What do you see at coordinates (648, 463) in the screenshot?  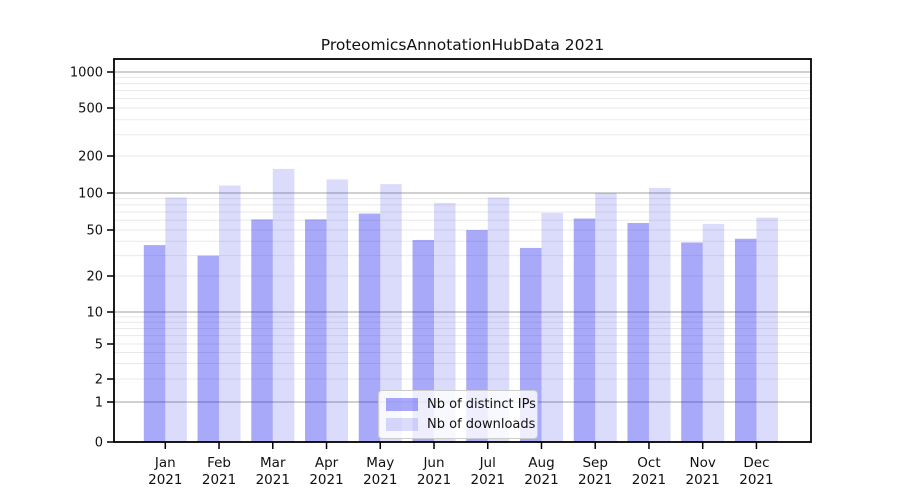 I see `x-tick-label-month: Oct` at bounding box center [648, 463].